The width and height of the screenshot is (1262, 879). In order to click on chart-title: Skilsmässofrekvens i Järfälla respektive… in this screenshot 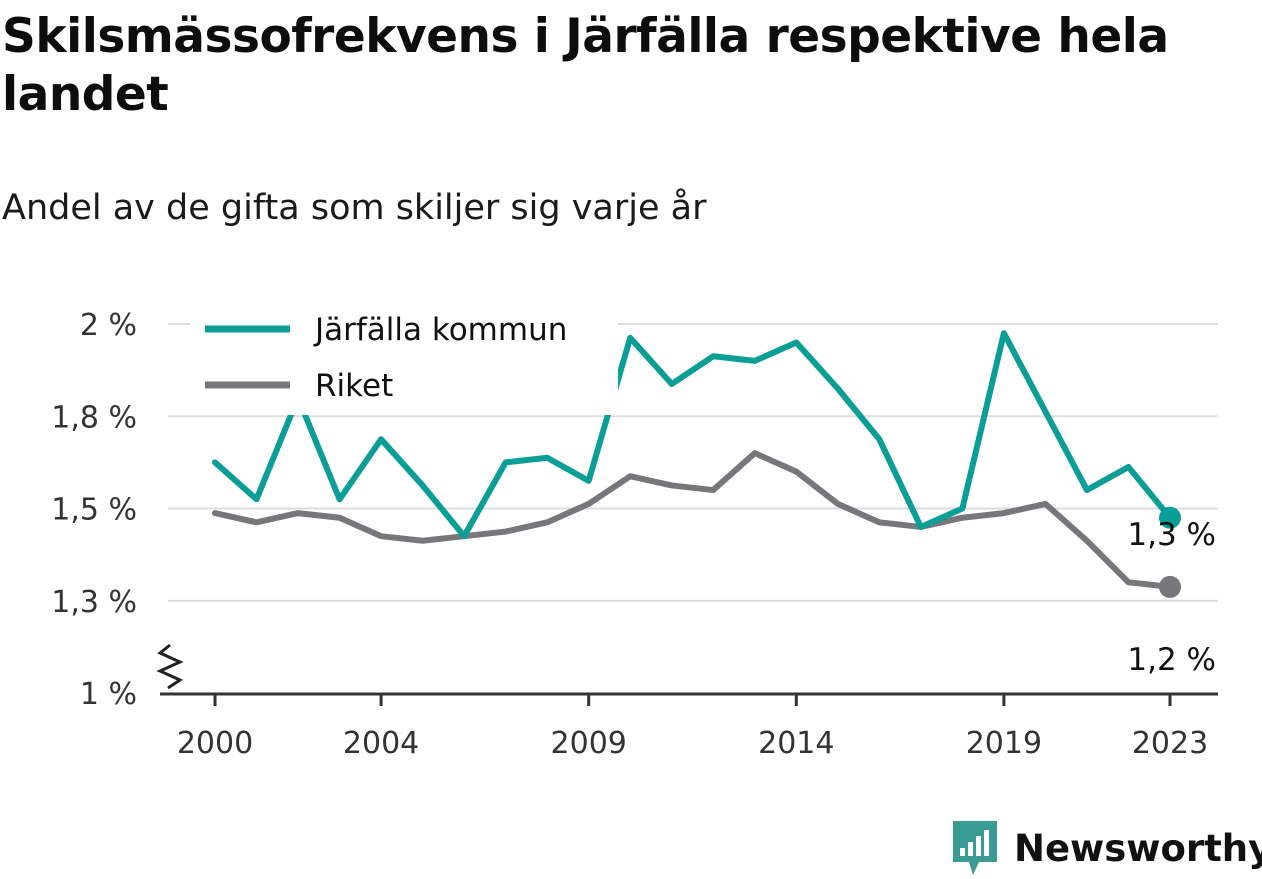, I will do `click(585, 65)`.